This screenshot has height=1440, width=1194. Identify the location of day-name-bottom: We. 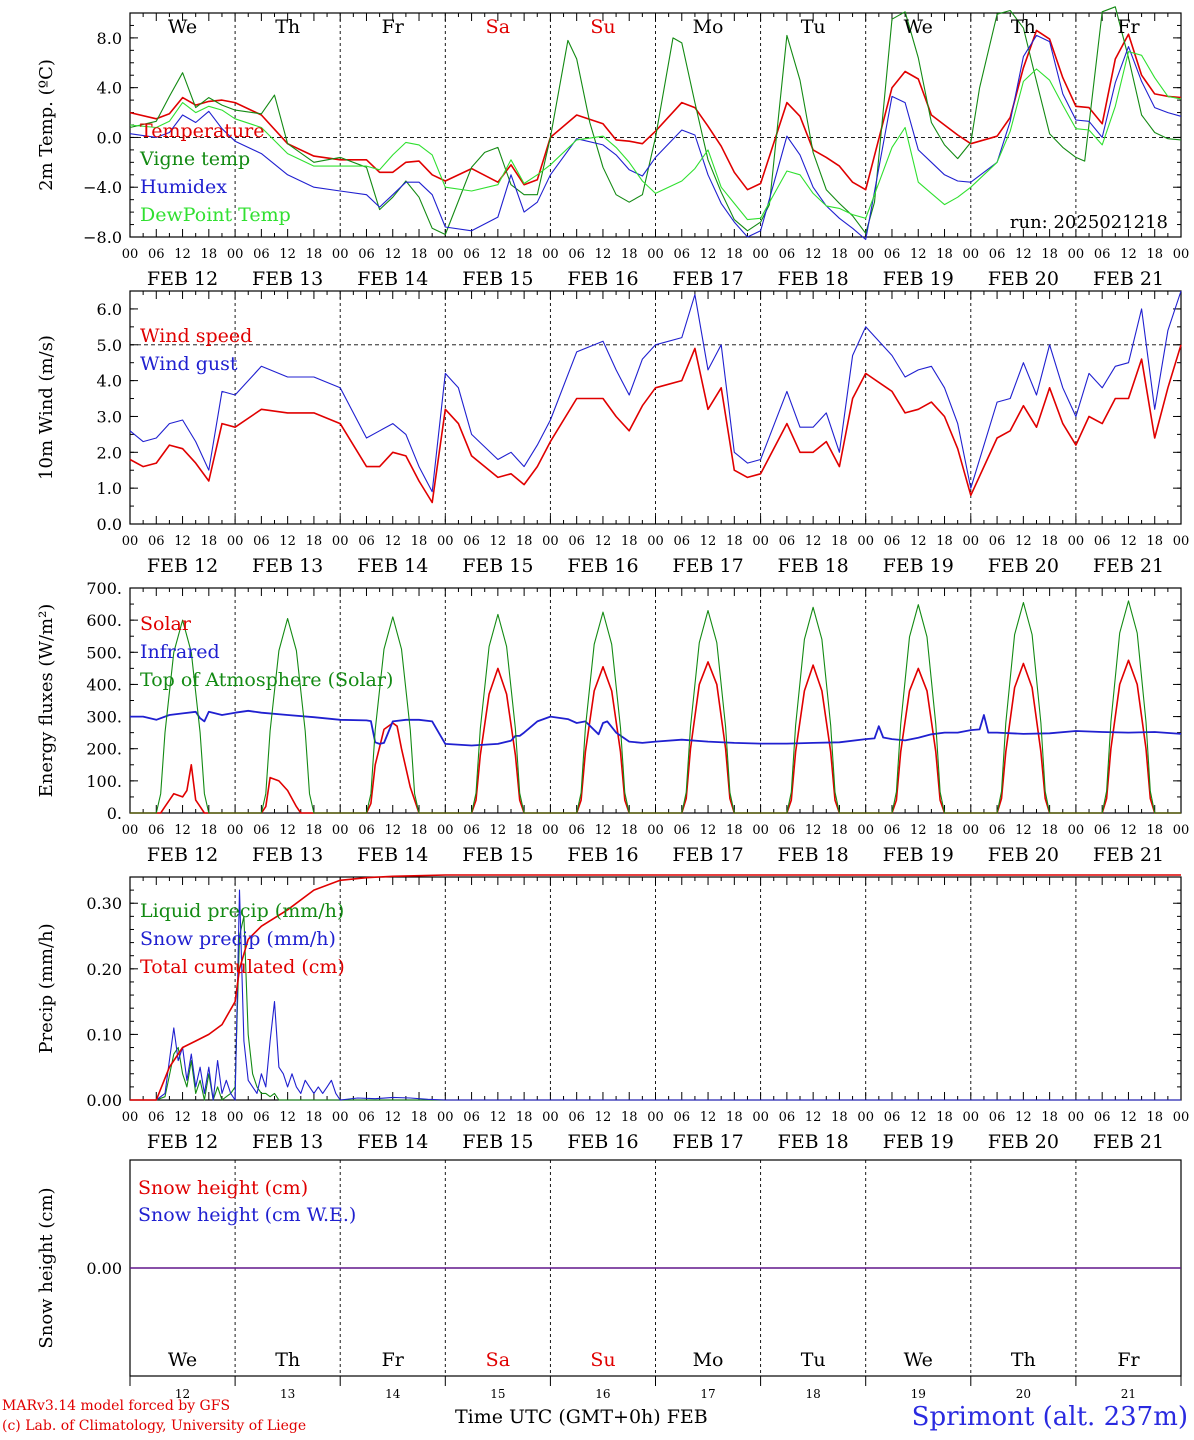
(182, 1360).